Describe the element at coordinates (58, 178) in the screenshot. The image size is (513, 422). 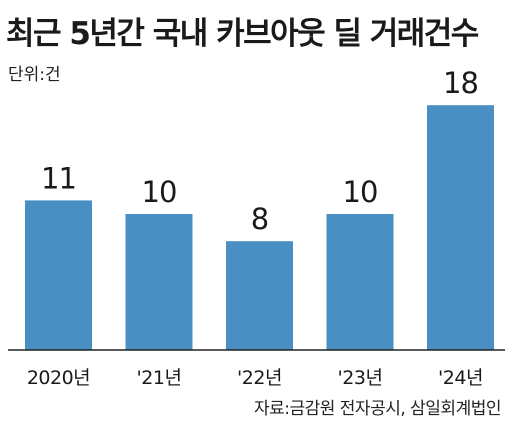
I see `value-label-1: 11` at that location.